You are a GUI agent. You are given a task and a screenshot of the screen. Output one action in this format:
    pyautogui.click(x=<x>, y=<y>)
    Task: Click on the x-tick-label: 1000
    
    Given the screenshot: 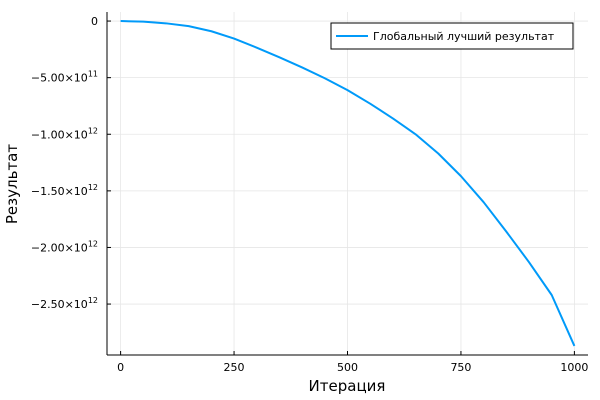 What is the action you would take?
    pyautogui.click(x=574, y=367)
    